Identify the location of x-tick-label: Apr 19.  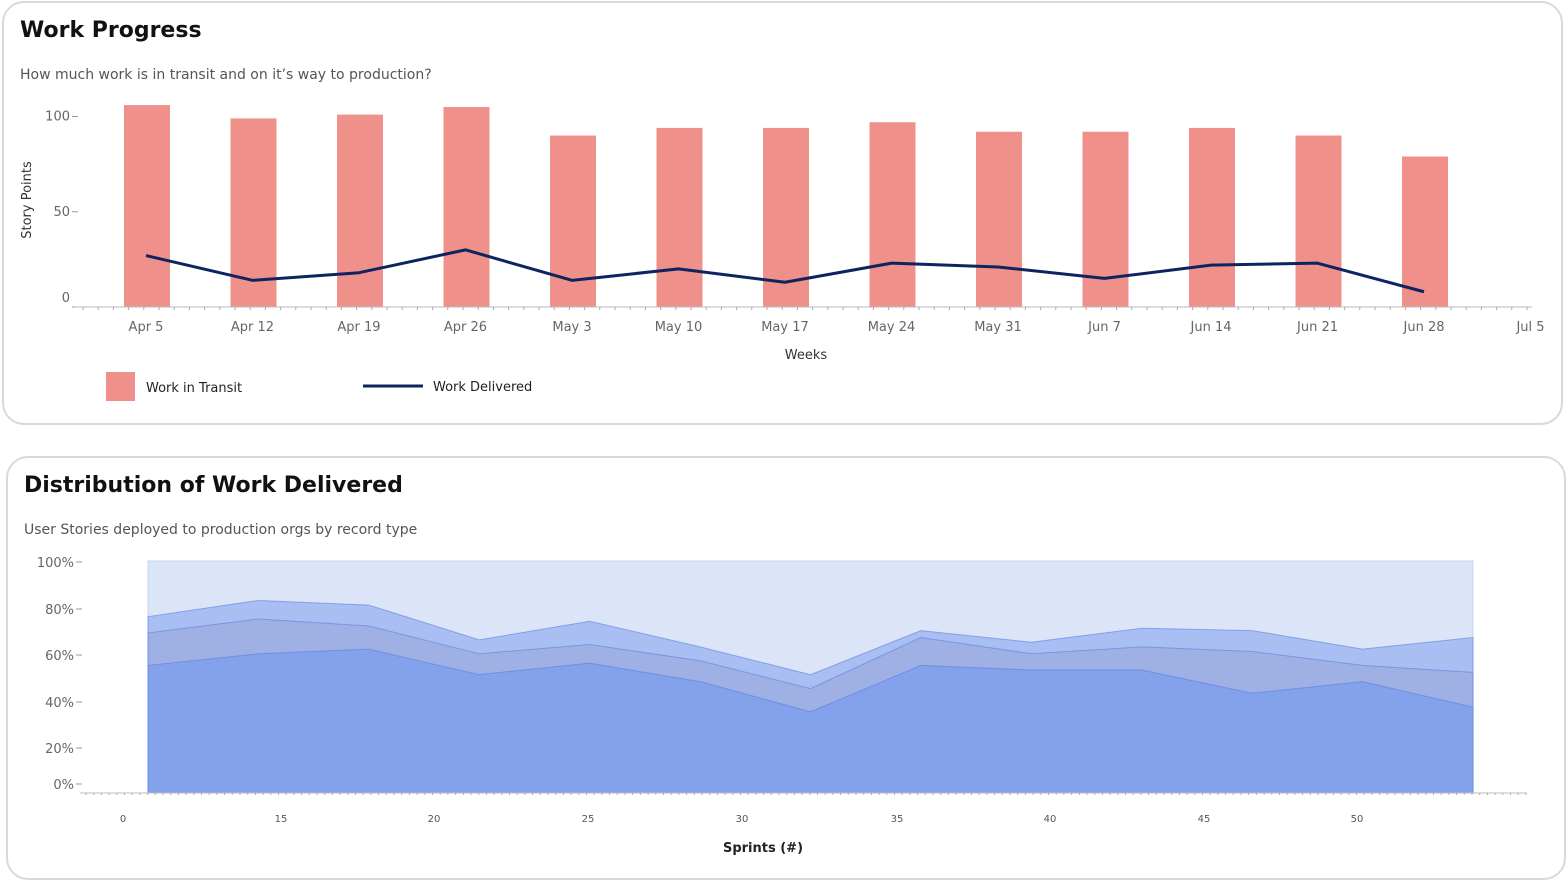
(358, 327).